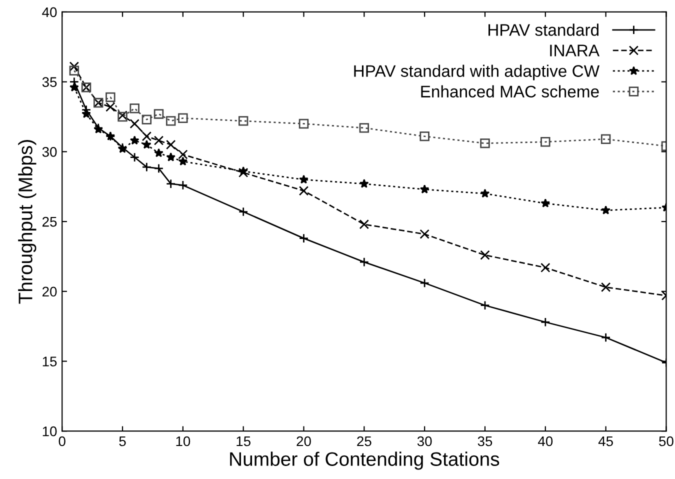 Image resolution: width=675 pixels, height=479 pixels. I want to click on y-tick-label: 15, so click(49, 361).